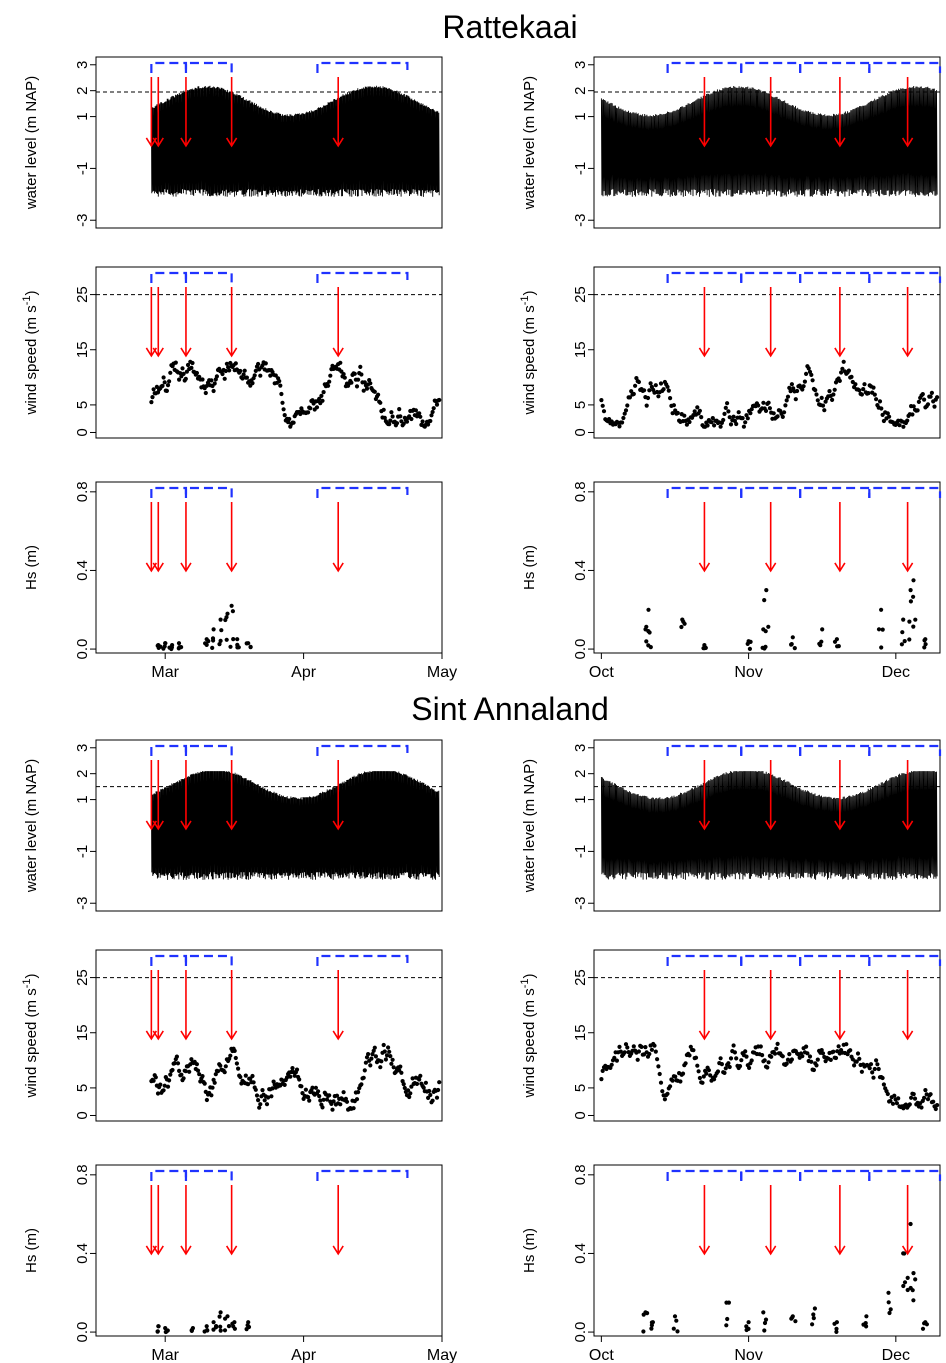 Image resolution: width=946 pixels, height=1363 pixels. What do you see at coordinates (580, 1088) in the screenshot?
I see `y-tick-label: 5` at bounding box center [580, 1088].